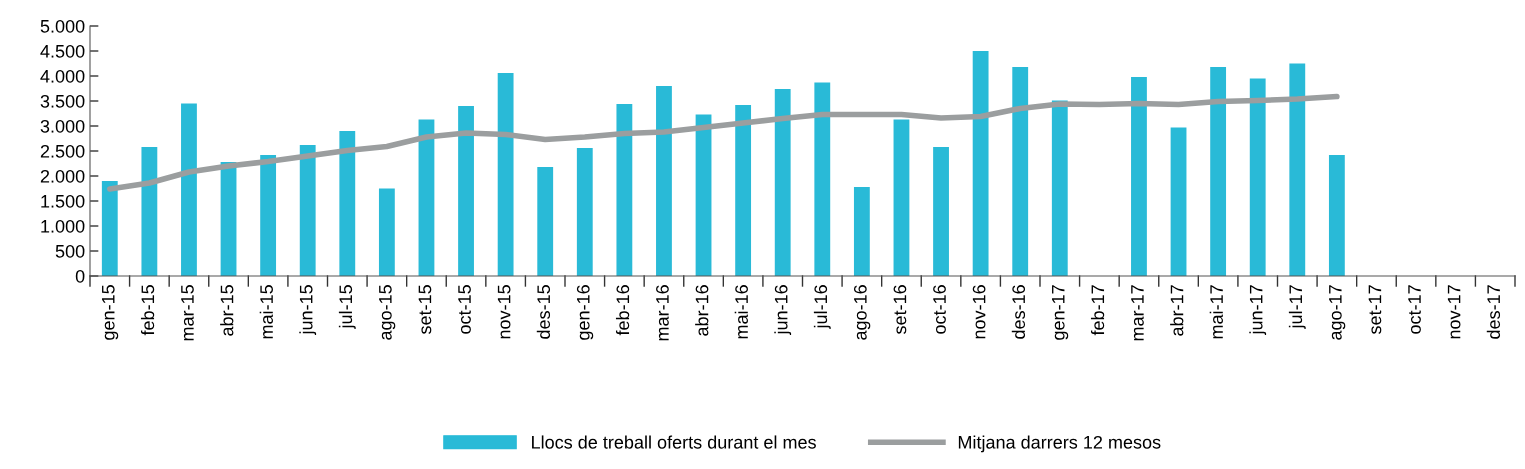  I want to click on x-tick-label: feb-16, so click(622, 310).